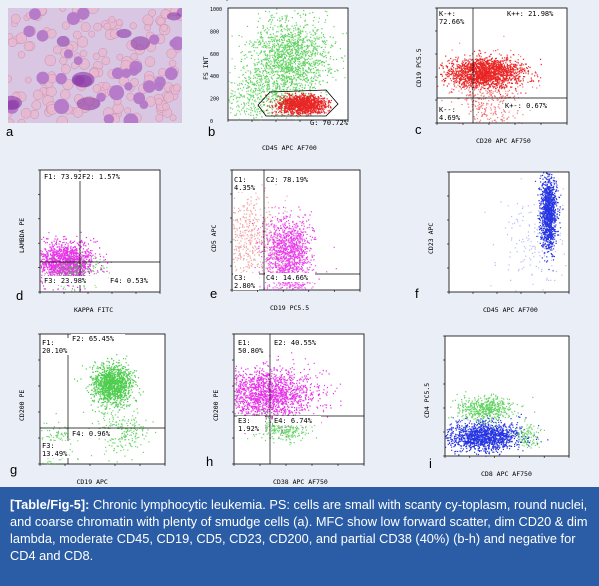  I want to click on quadrant-label-q3: 2.80%, so click(245, 286).